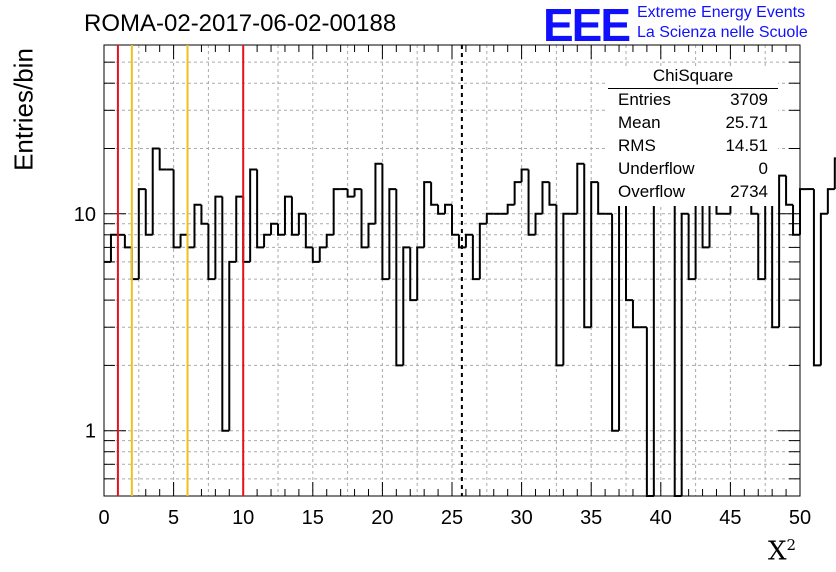  Describe the element at coordinates (697, 170) in the screenshot. I see `stats-row: Underflow 0` at that location.